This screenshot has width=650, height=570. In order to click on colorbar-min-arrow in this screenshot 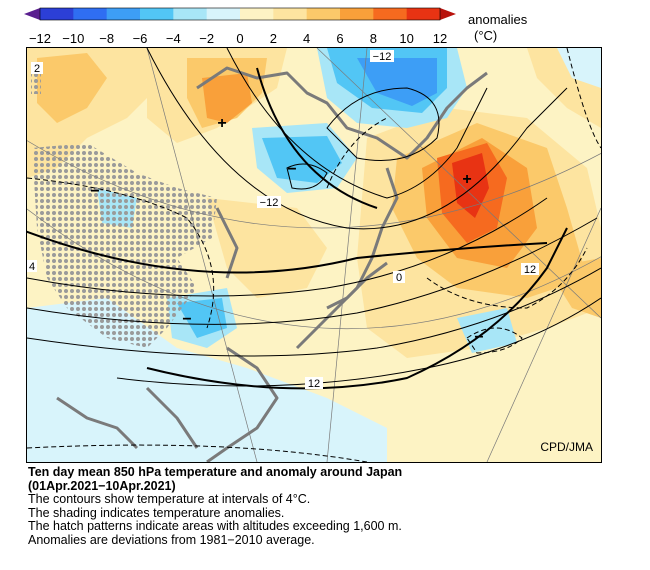, I will do `click(32, 14)`.